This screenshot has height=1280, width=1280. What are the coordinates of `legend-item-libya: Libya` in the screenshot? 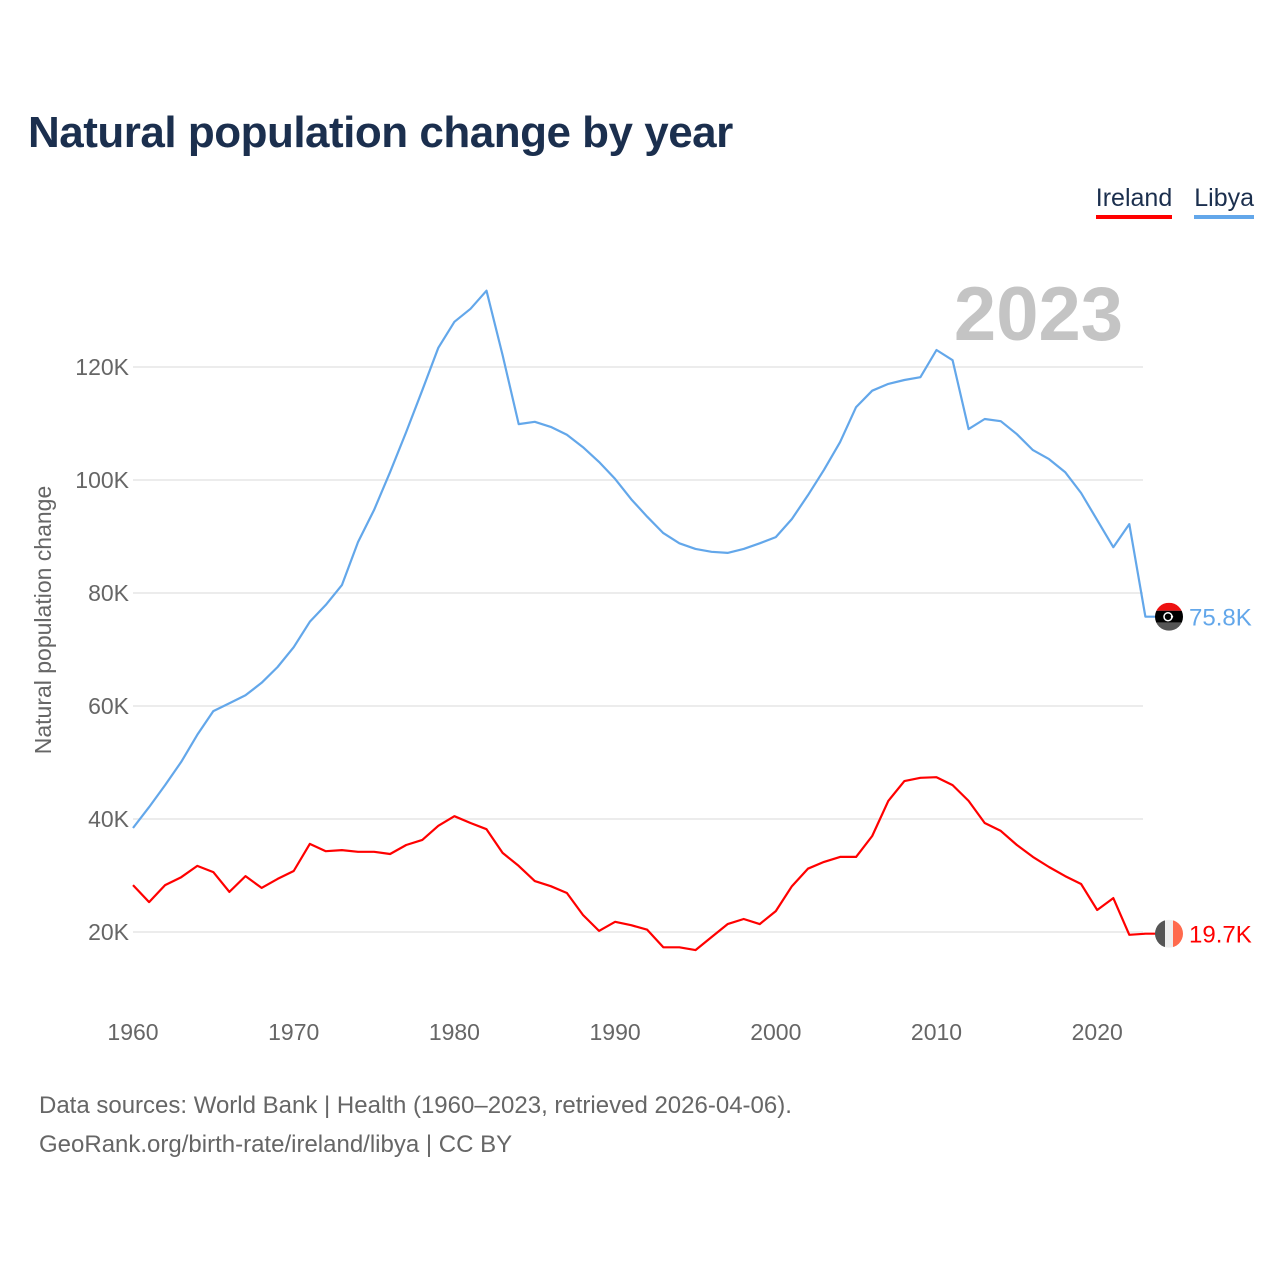 It's located at (1224, 201).